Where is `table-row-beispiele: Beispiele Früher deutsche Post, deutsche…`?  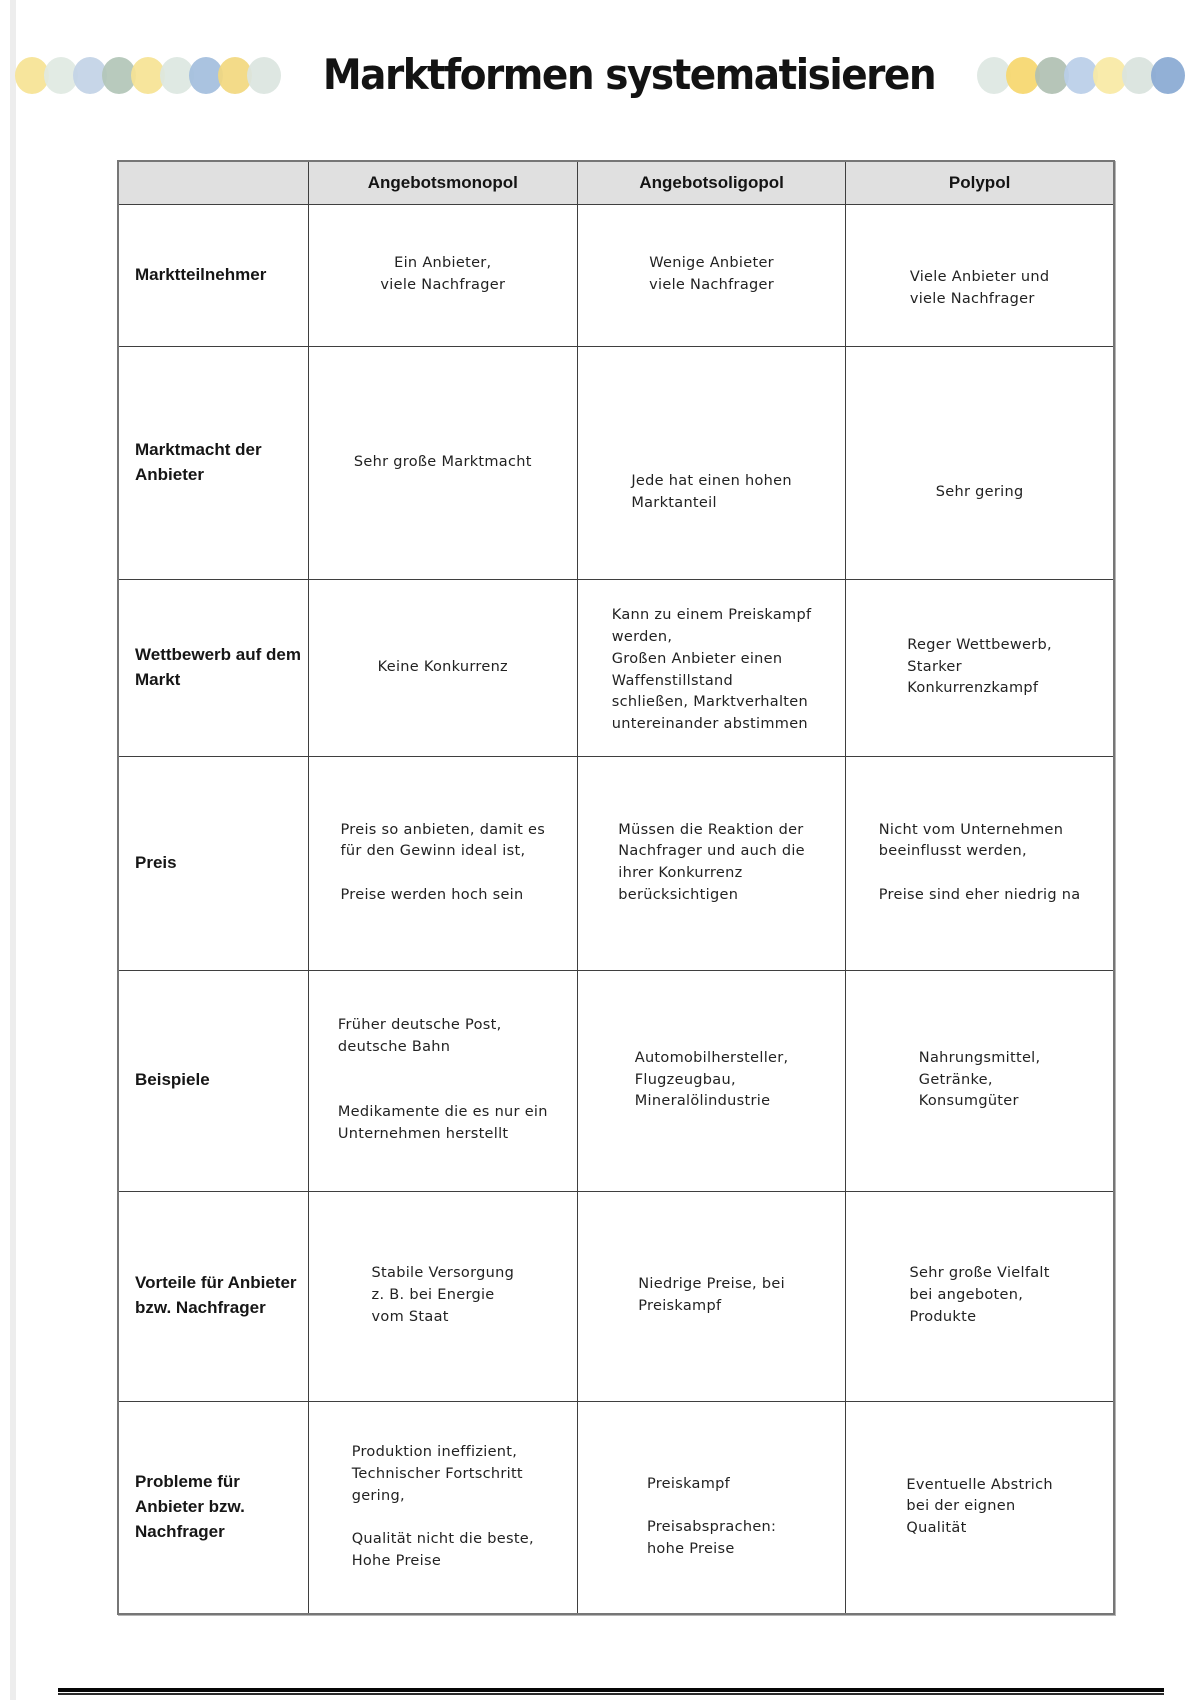 table-row-beispiele: Beispiele Früher deutsche Post, deutsche… is located at coordinates (616, 1080).